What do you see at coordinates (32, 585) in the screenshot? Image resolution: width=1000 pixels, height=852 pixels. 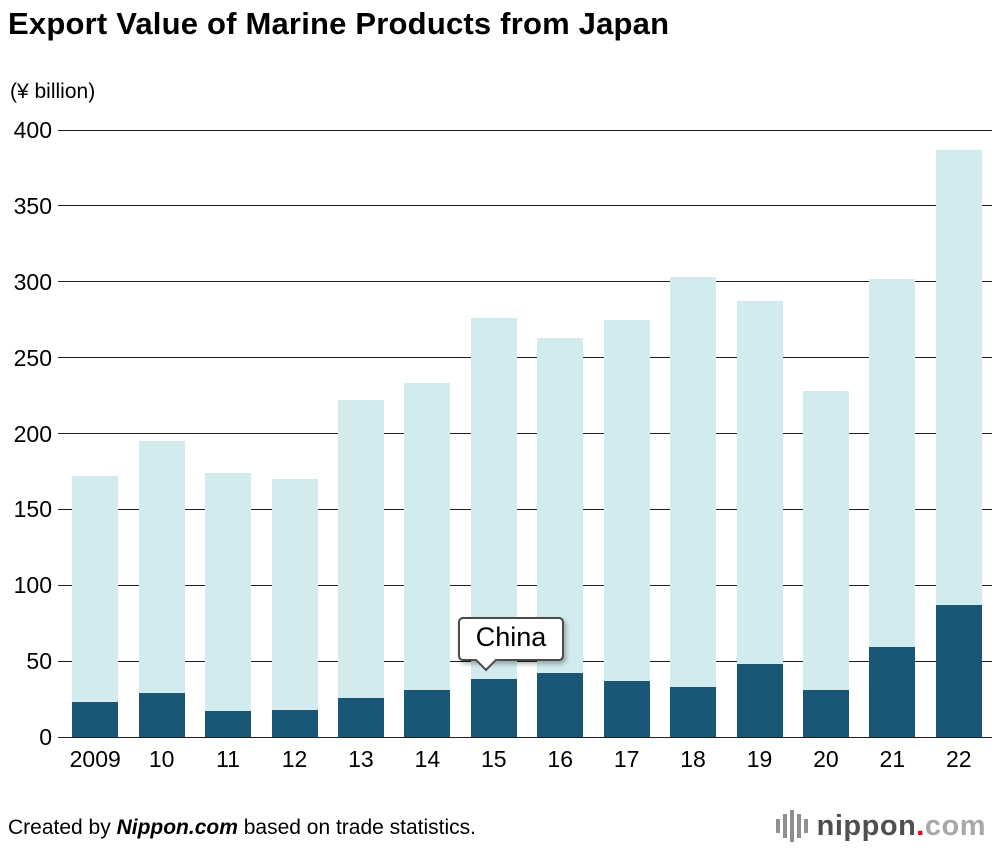 I see `y-axis-label: 100` at bounding box center [32, 585].